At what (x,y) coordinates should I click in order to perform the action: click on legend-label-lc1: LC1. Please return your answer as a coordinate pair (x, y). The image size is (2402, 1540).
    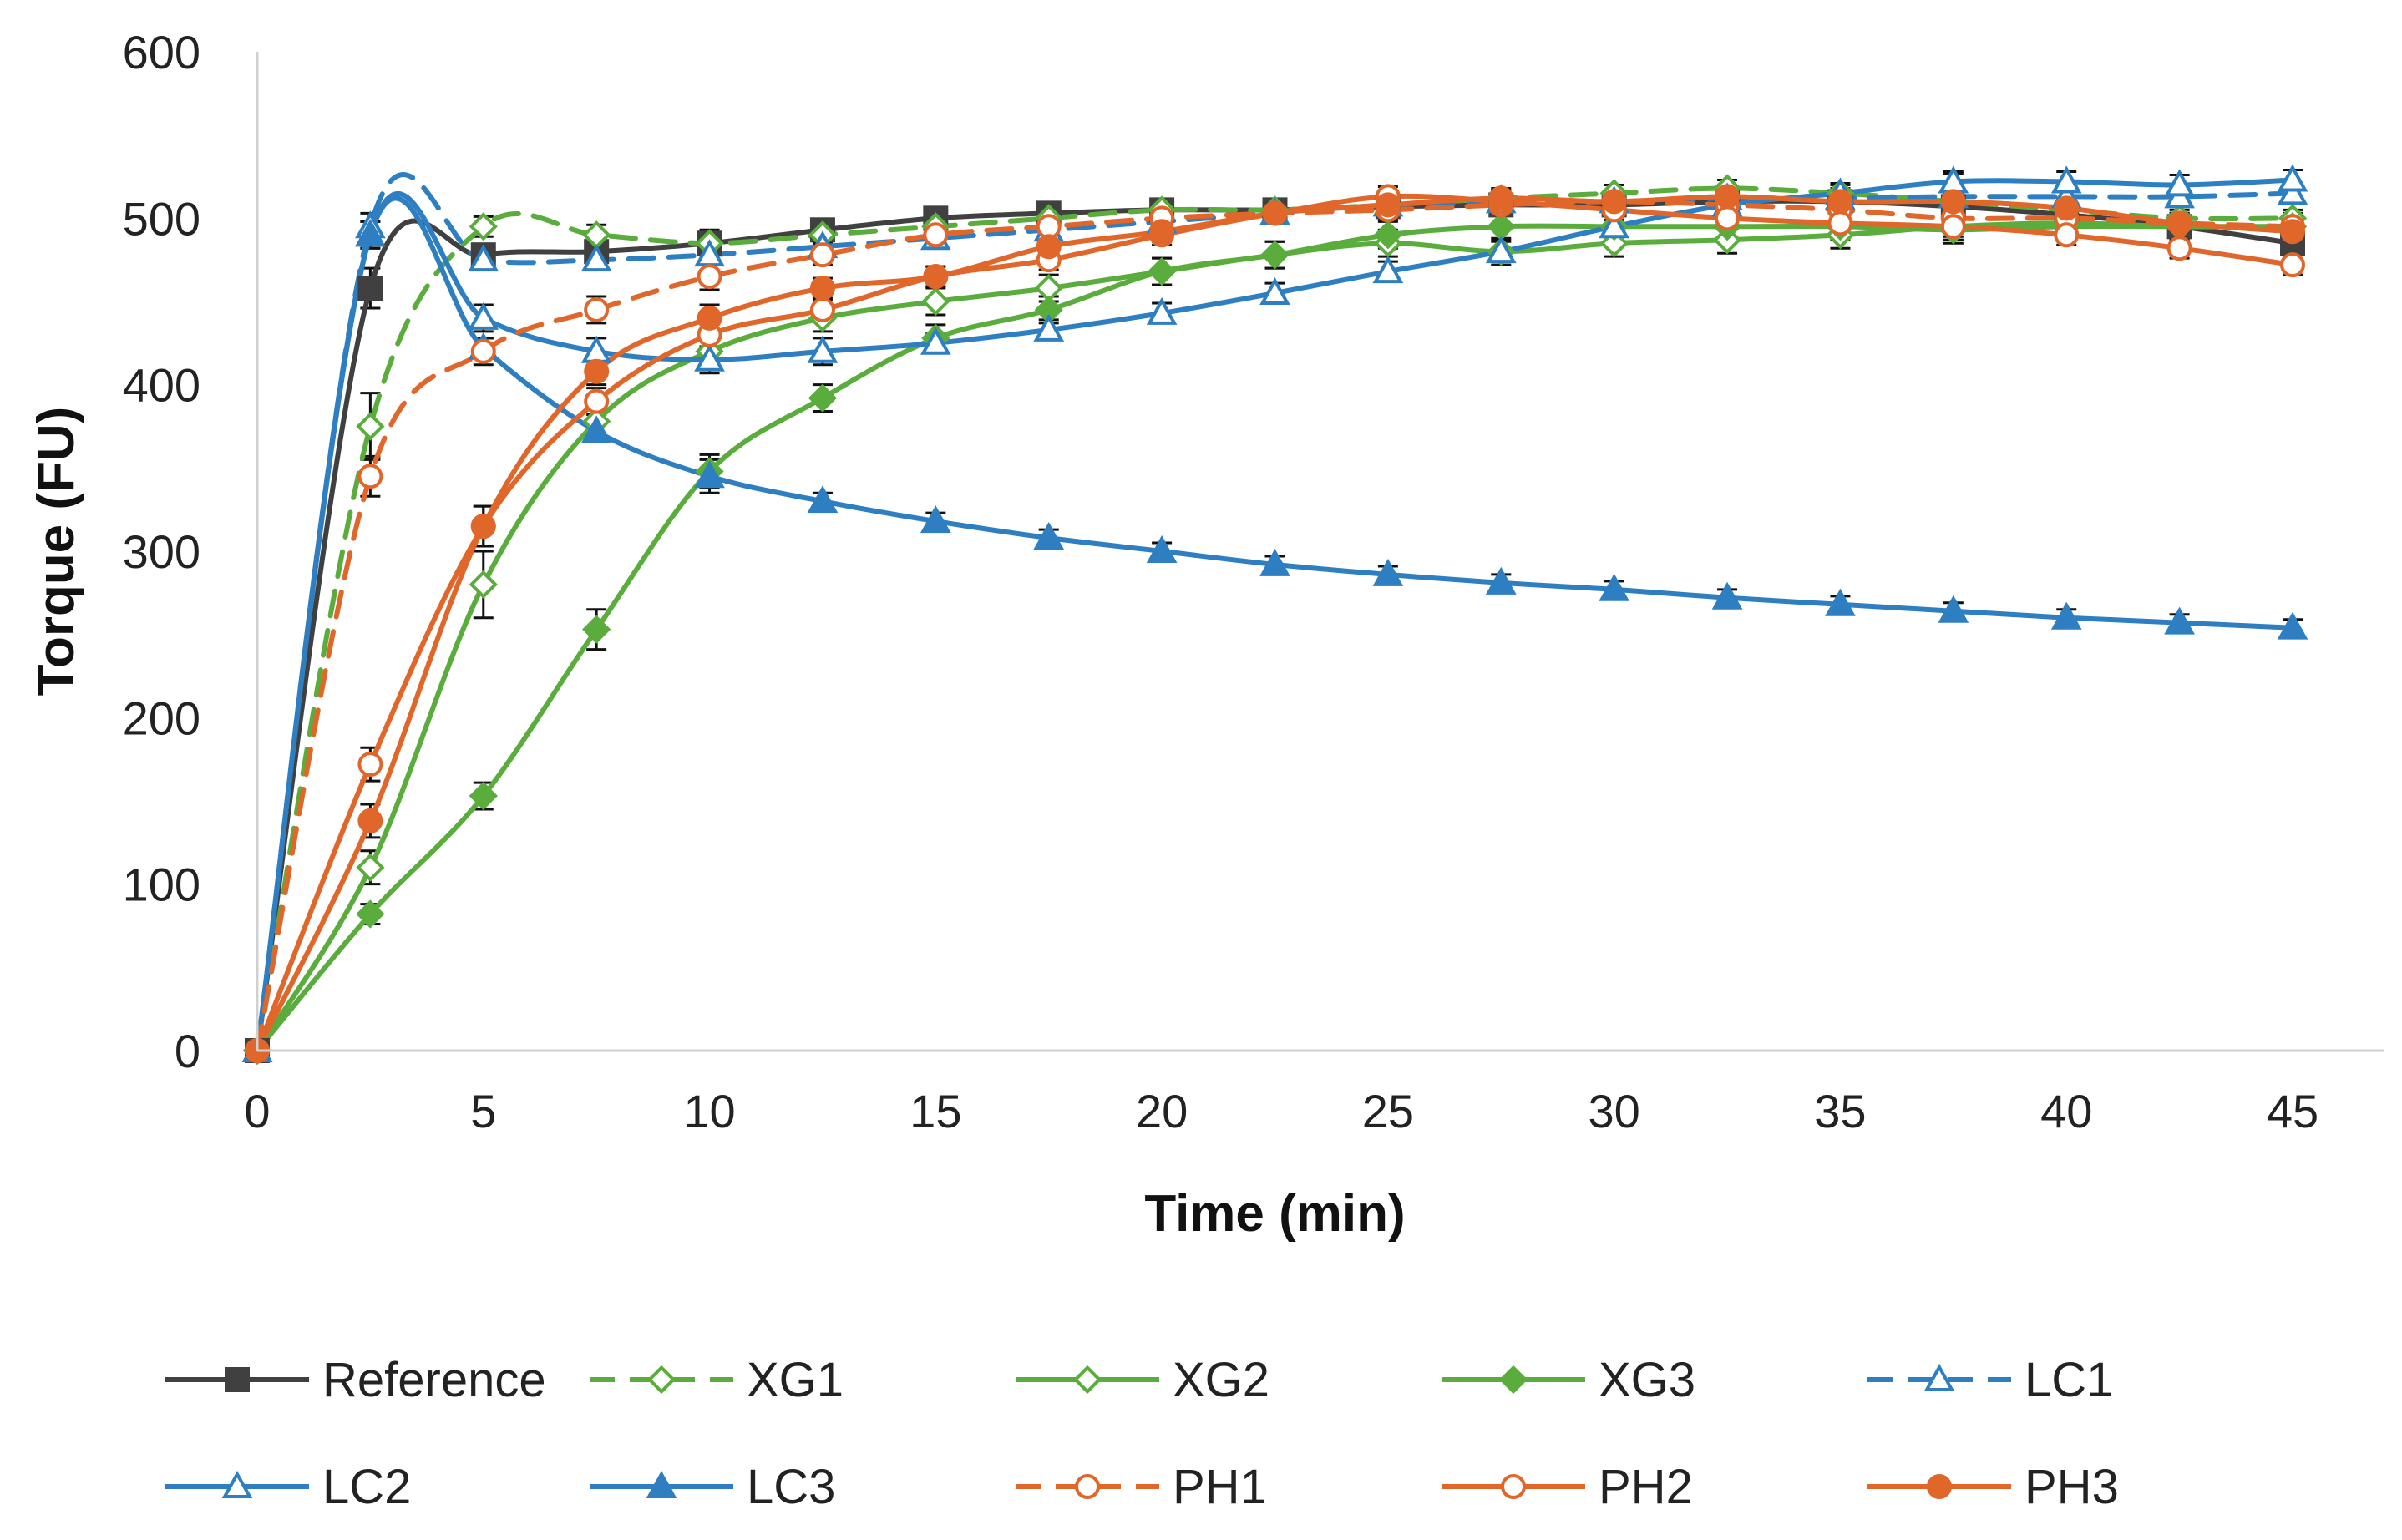
    Looking at the image, I should click on (2068, 1380).